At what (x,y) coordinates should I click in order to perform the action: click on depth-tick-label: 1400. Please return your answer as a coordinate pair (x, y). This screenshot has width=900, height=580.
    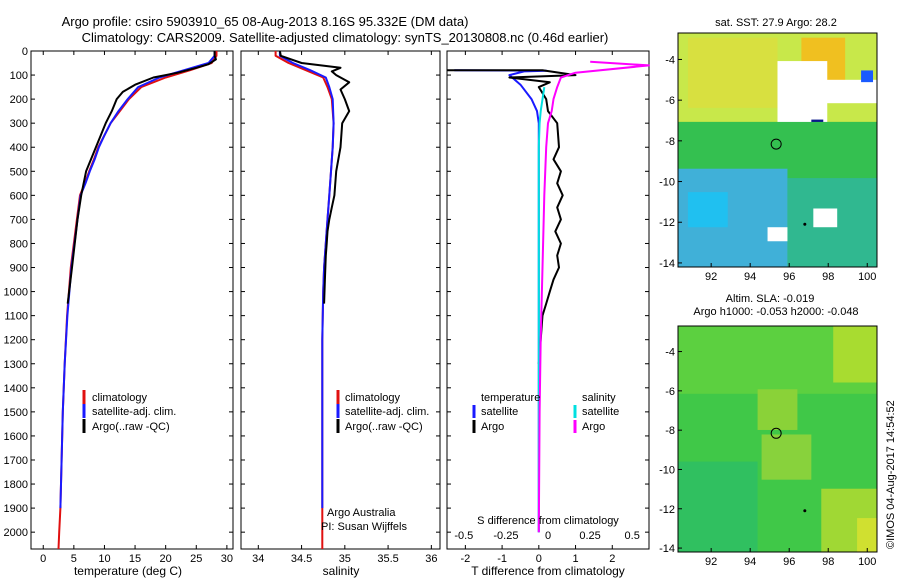
    Looking at the image, I should click on (16, 389).